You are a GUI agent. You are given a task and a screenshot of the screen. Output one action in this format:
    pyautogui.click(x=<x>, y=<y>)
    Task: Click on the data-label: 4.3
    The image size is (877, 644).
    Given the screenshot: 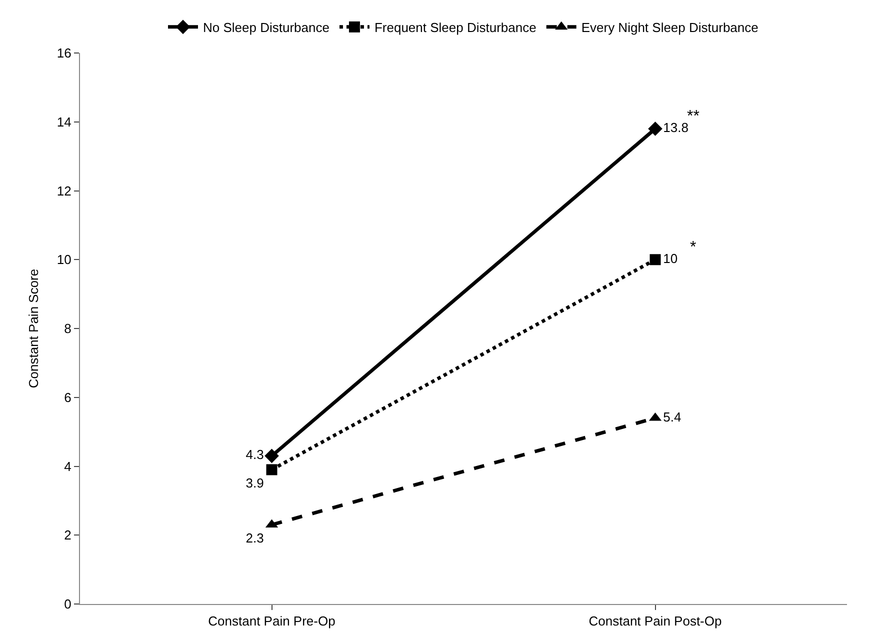 What is the action you would take?
    pyautogui.click(x=255, y=454)
    